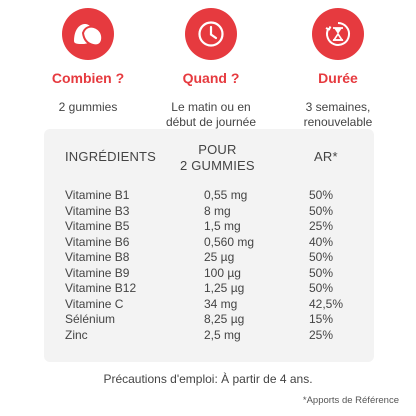 Image resolution: width=416 pixels, height=416 pixels. Describe the element at coordinates (211, 107) in the screenshot. I see `quand-desc-line-1: Le matin ou en` at that location.